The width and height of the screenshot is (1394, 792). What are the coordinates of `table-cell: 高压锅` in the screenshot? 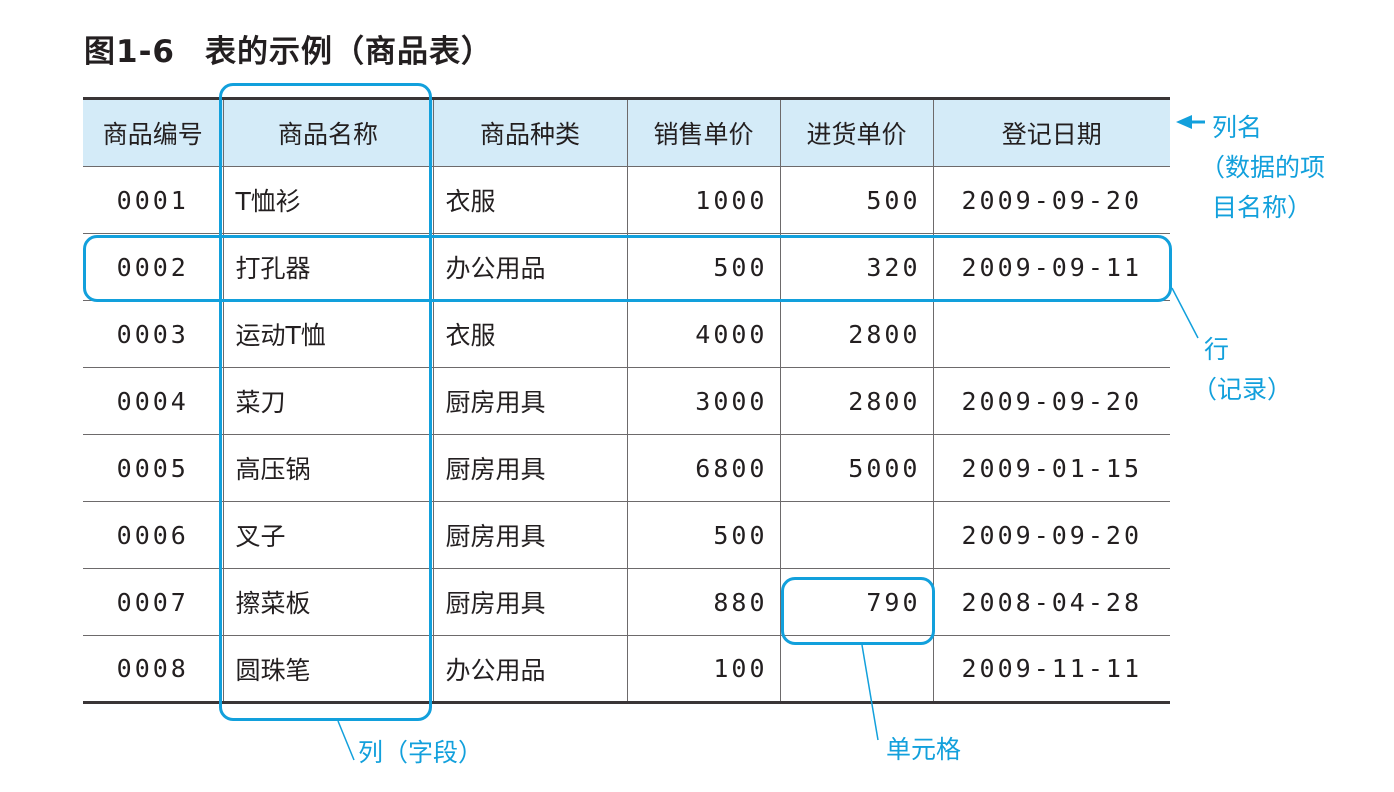 It's located at (327, 468).